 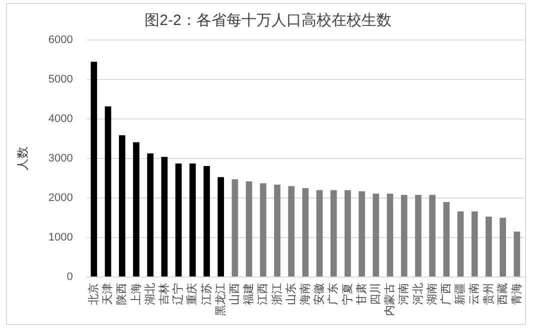 What do you see at coordinates (417, 294) in the screenshot?
I see `x-tick-label: 河北` at bounding box center [417, 294].